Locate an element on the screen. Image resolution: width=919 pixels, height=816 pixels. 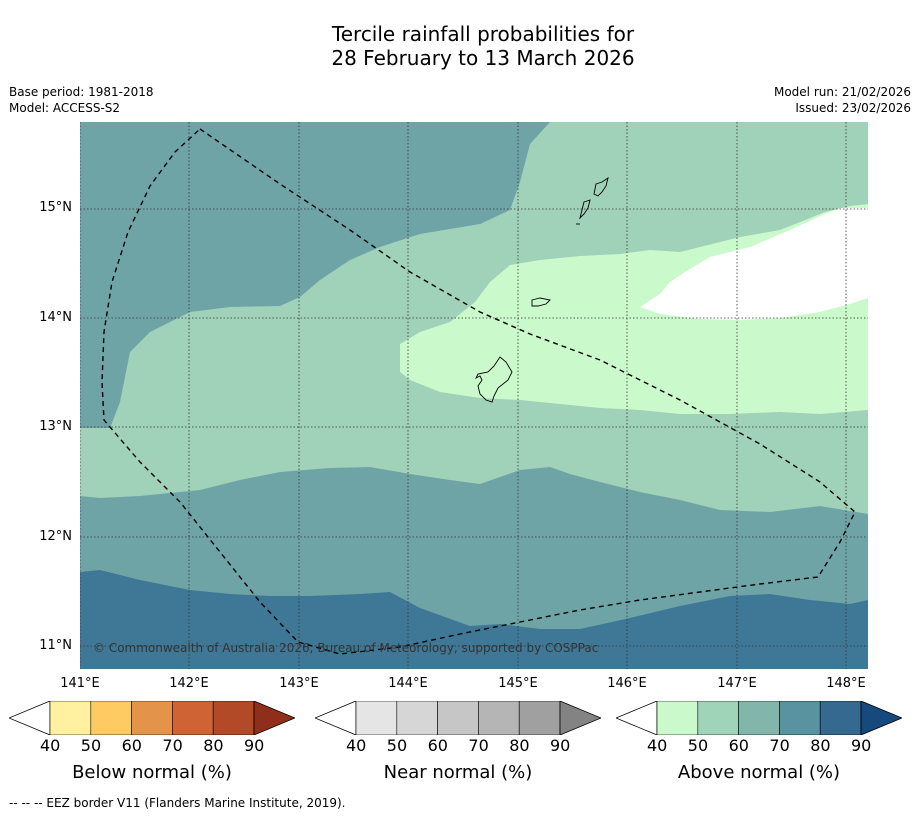
lat-label: 14°N is located at coordinates (55, 317).